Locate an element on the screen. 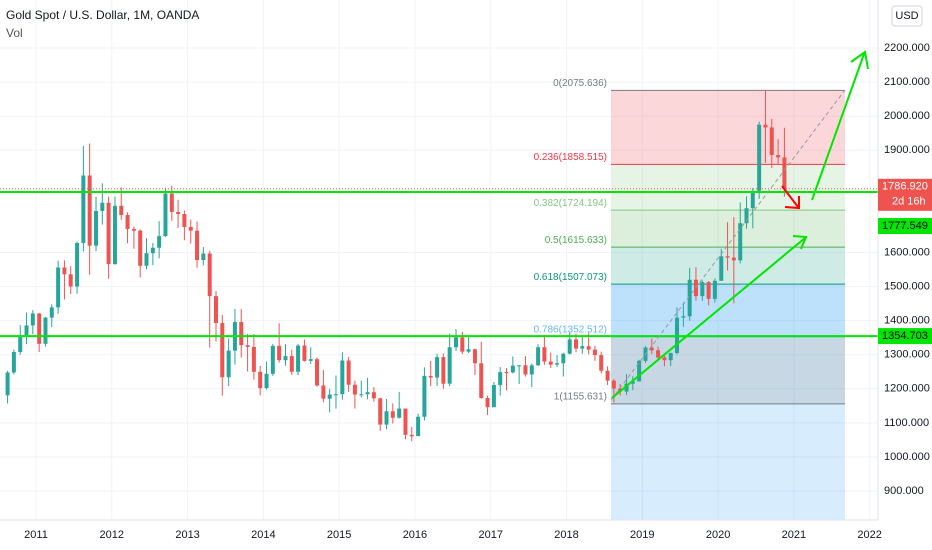  currency: USD is located at coordinates (906, 16).